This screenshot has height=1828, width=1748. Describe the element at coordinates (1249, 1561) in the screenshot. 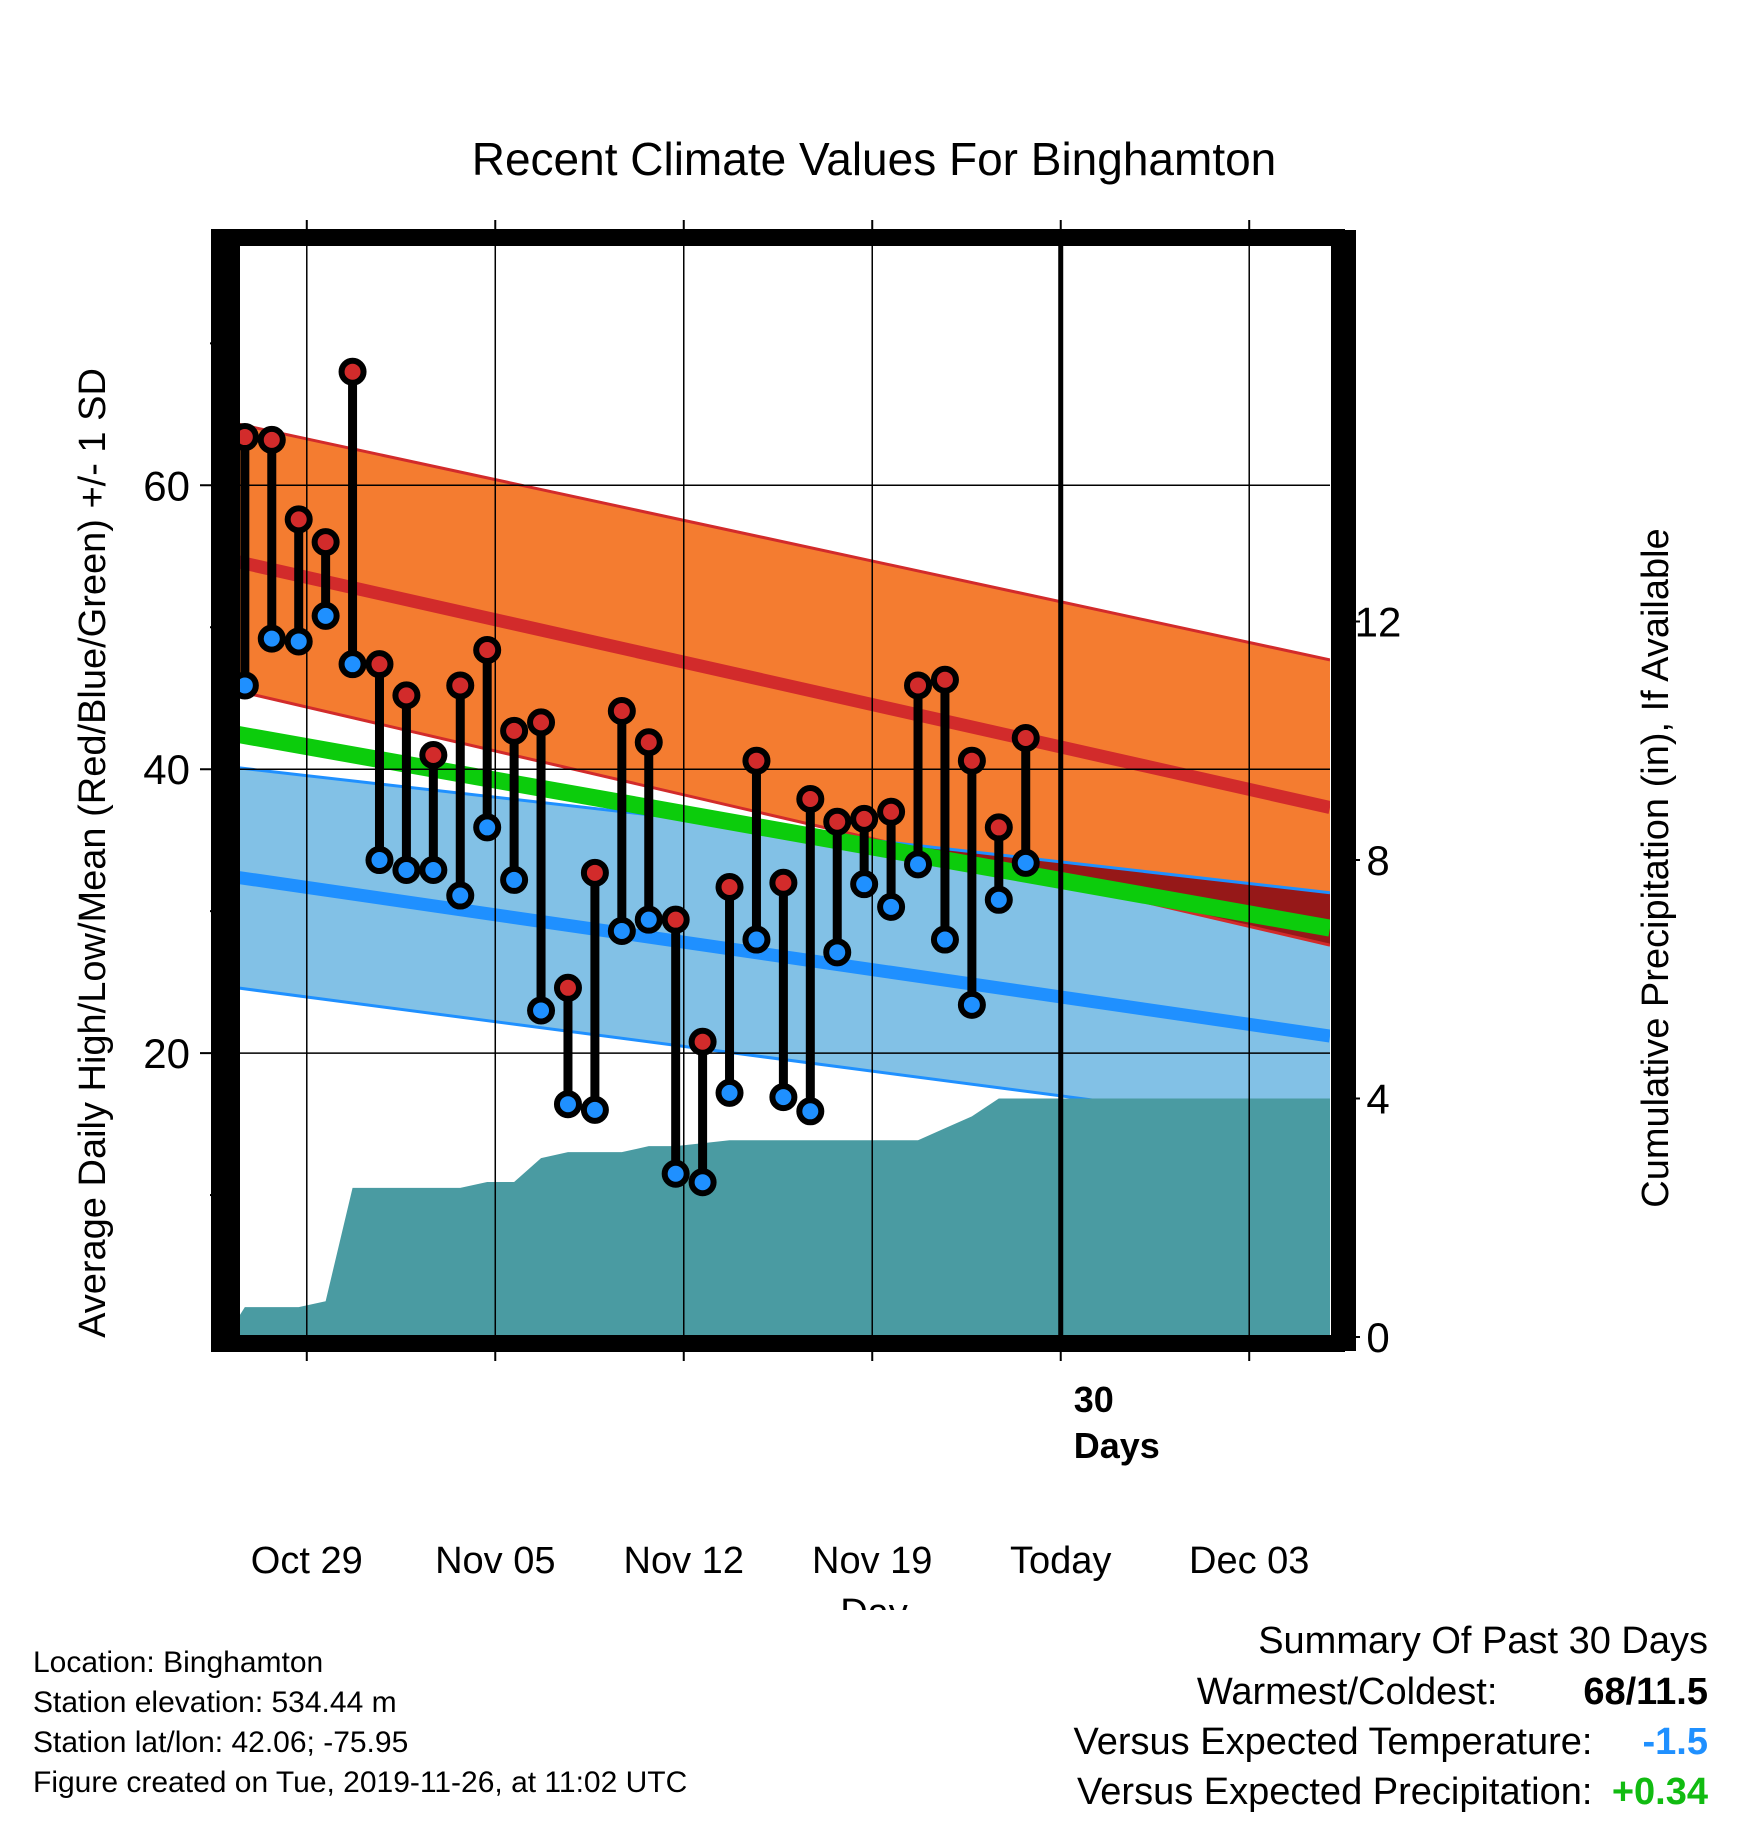

I see `x-tick-label: Dec 03` at that location.